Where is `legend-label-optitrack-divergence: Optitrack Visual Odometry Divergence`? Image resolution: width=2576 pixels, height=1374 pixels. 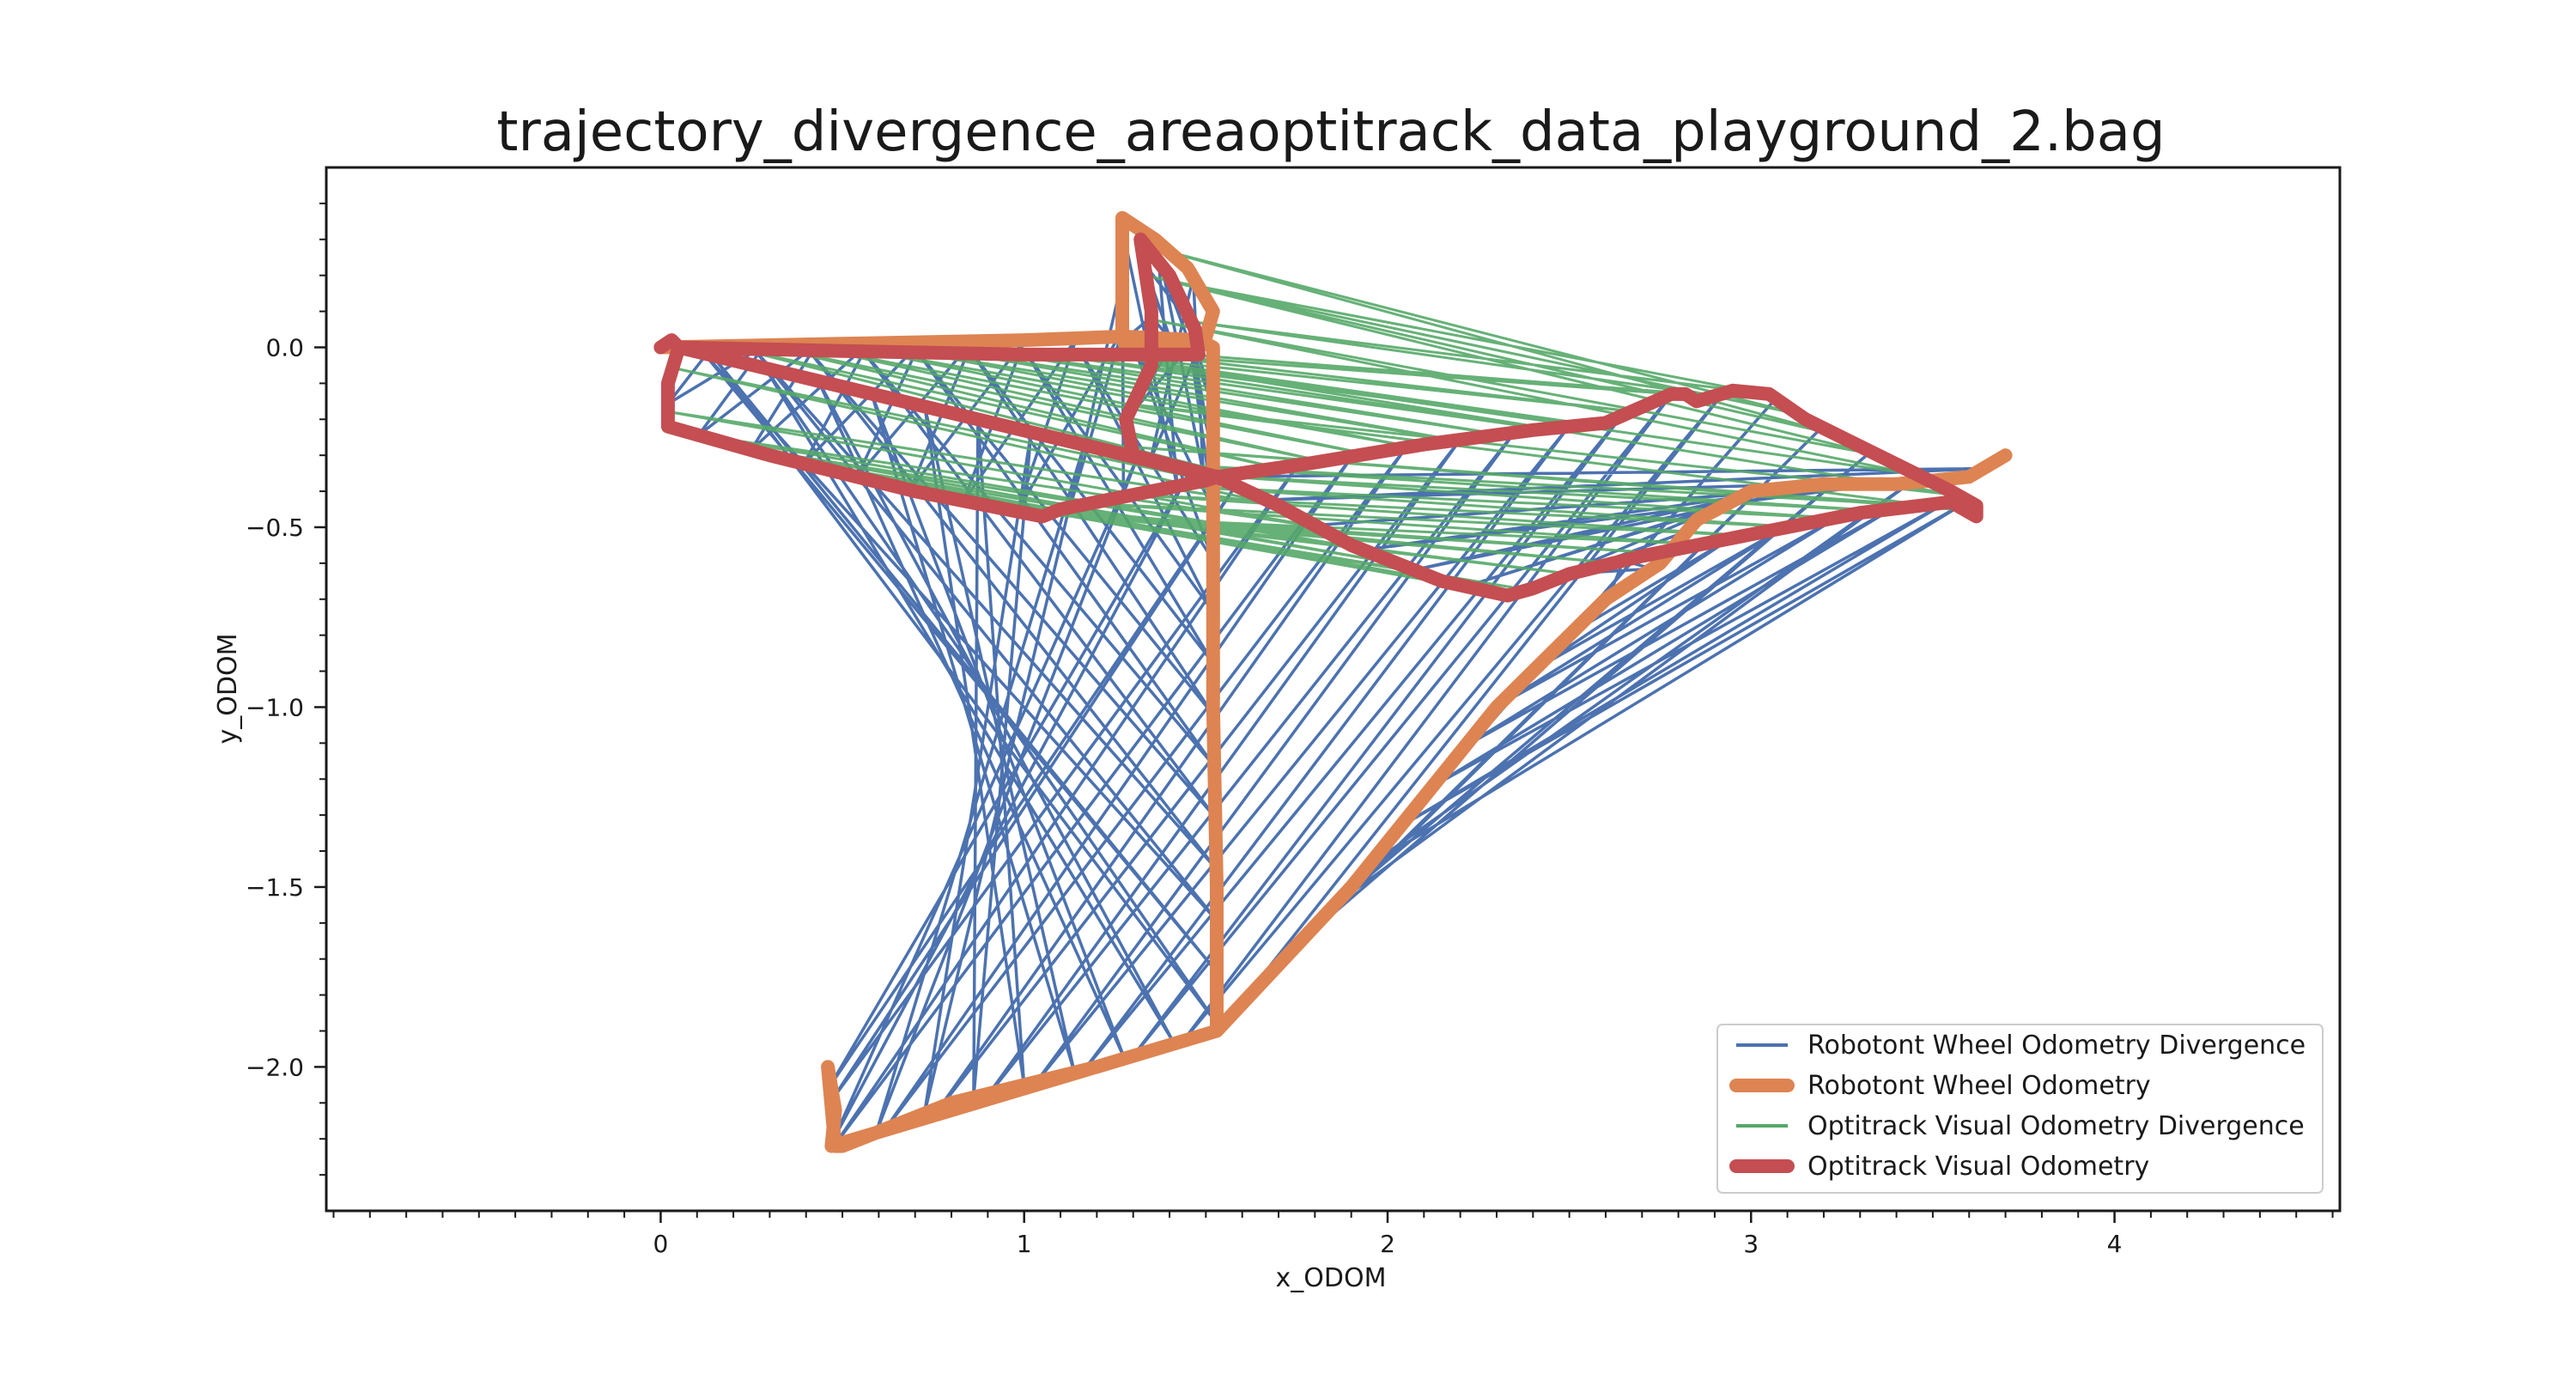 legend-label-optitrack-divergence: Optitrack Visual Odometry Divergence is located at coordinates (2056, 1126).